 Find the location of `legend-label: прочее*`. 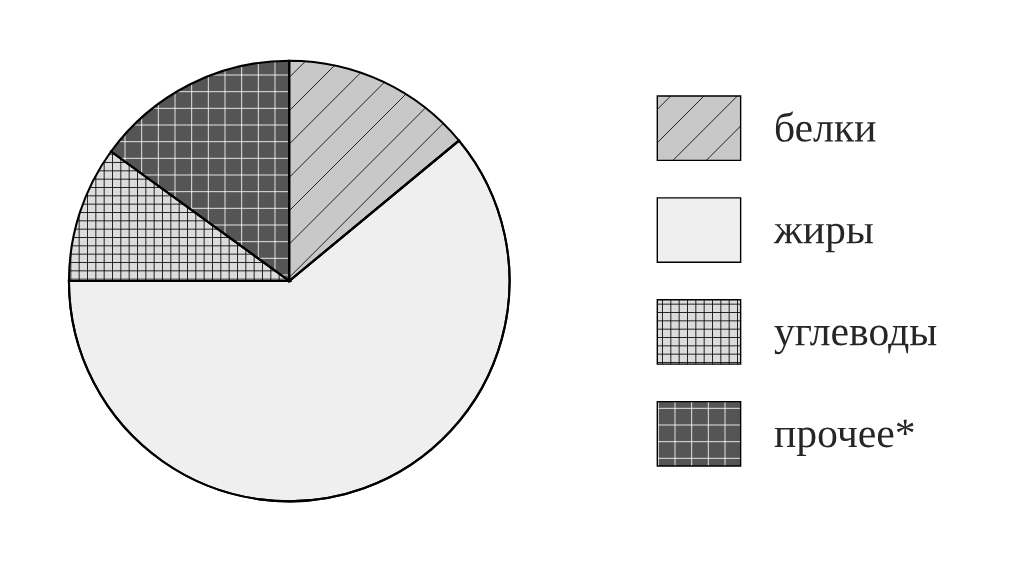

legend-label: прочее* is located at coordinates (844, 437).